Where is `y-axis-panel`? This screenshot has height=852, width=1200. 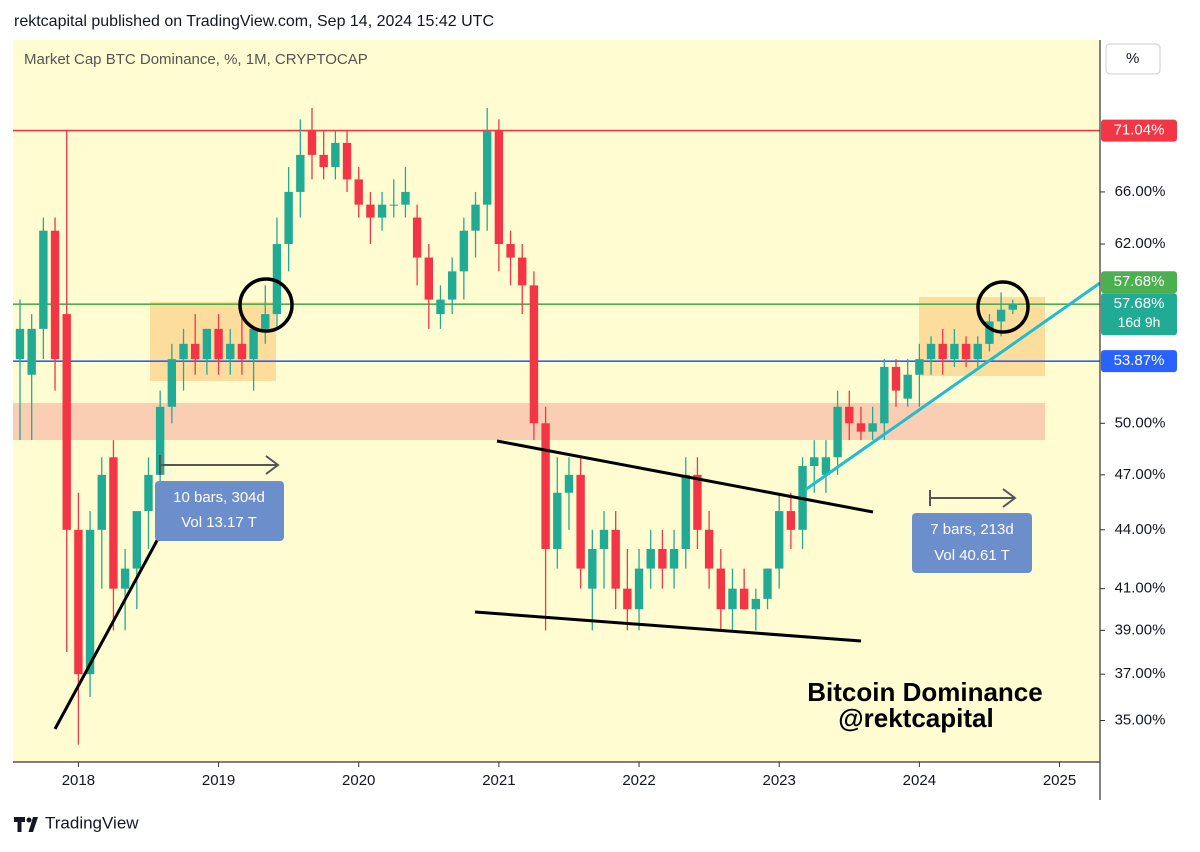 y-axis-panel is located at coordinates (1150, 420).